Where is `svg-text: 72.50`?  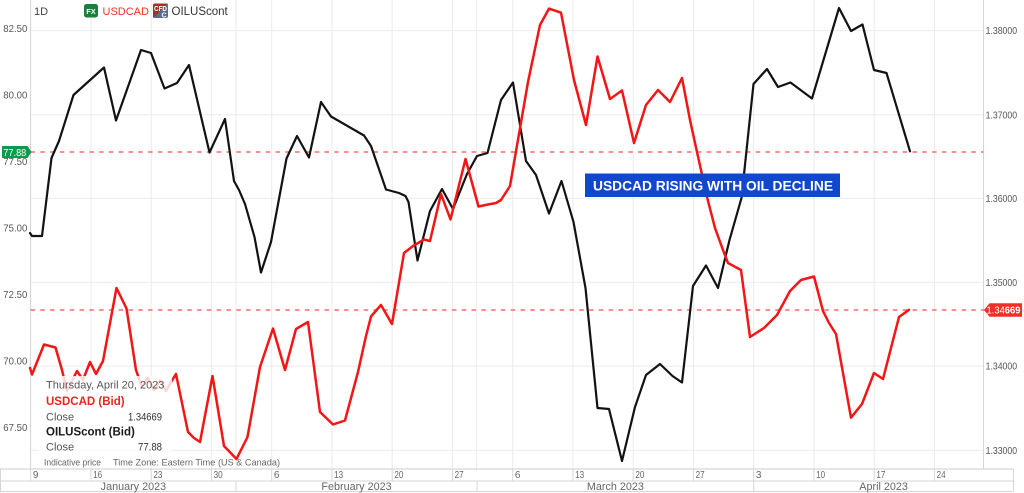 svg-text: 72.50 is located at coordinates (15, 295).